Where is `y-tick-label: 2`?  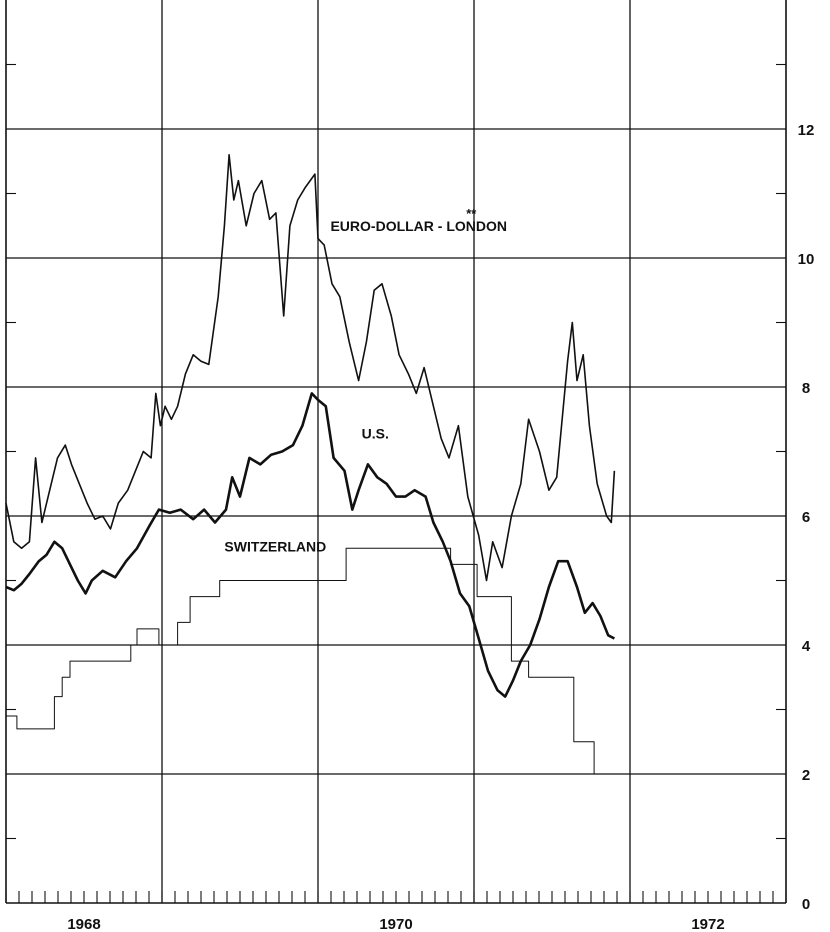
y-tick-label: 2 is located at coordinates (806, 775).